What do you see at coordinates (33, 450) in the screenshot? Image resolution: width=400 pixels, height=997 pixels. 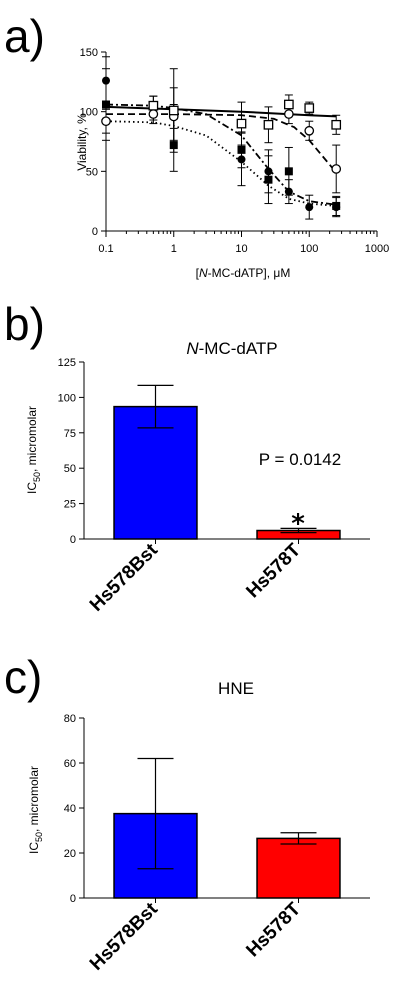 I see `panel-b-y-axis-label: IC50, micromolar` at bounding box center [33, 450].